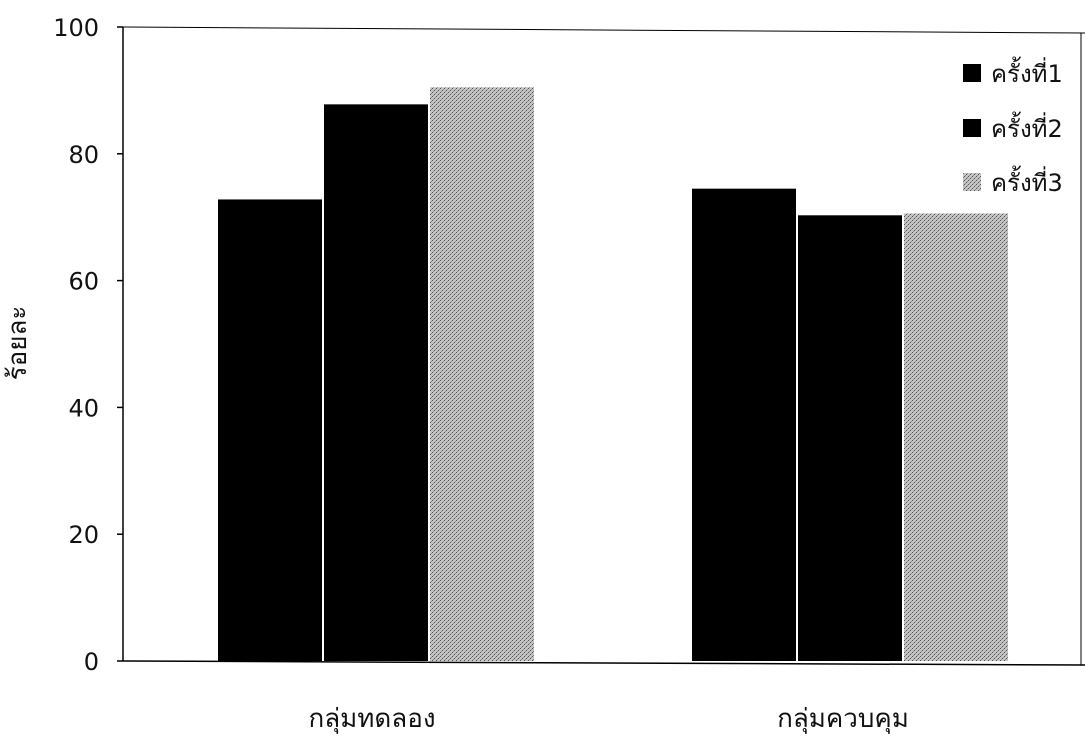 This screenshot has width=1085, height=751. Describe the element at coordinates (83, 535) in the screenshot. I see `y-tick-label: 20` at that location.